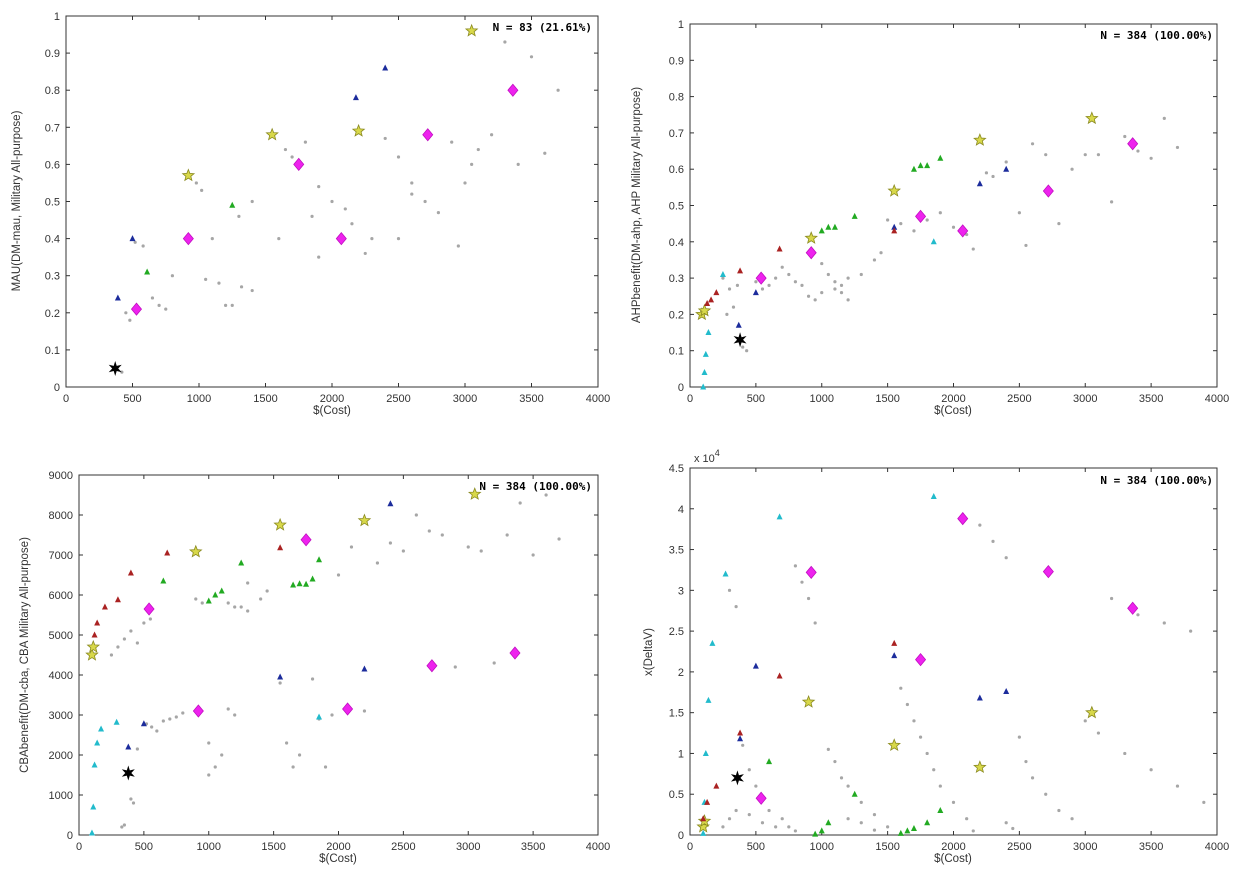  I want to click on y-tick-label: 0.8, so click(676, 98).